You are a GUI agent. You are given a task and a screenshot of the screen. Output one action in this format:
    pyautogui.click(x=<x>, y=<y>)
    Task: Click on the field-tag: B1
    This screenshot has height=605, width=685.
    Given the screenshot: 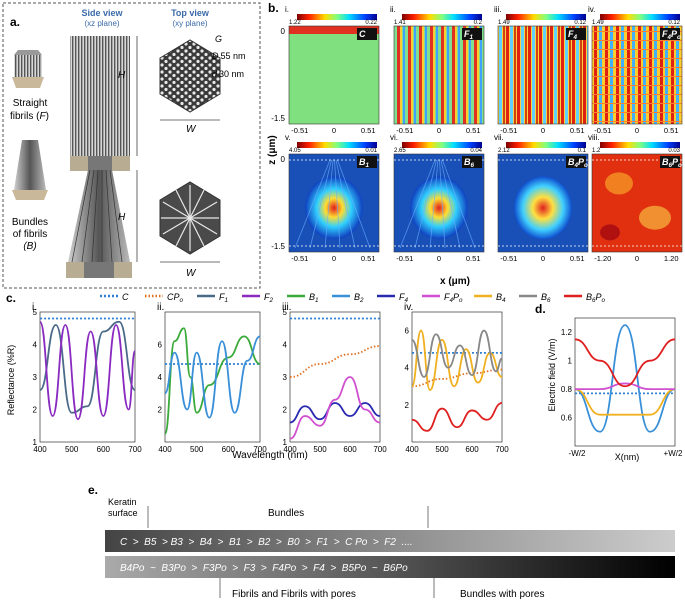 What is the action you would take?
    pyautogui.click(x=364, y=163)
    